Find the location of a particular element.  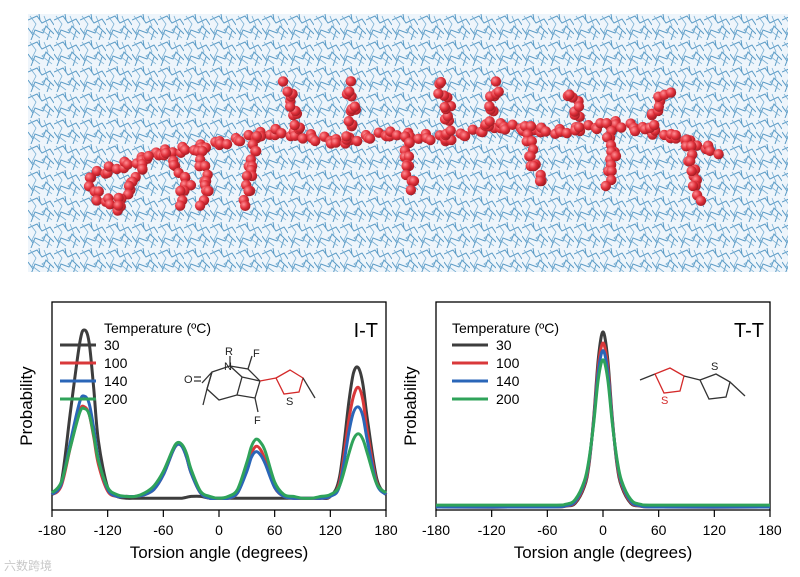

x-axis-title-it: Torsion angle (degrees) is located at coordinates (219, 552).